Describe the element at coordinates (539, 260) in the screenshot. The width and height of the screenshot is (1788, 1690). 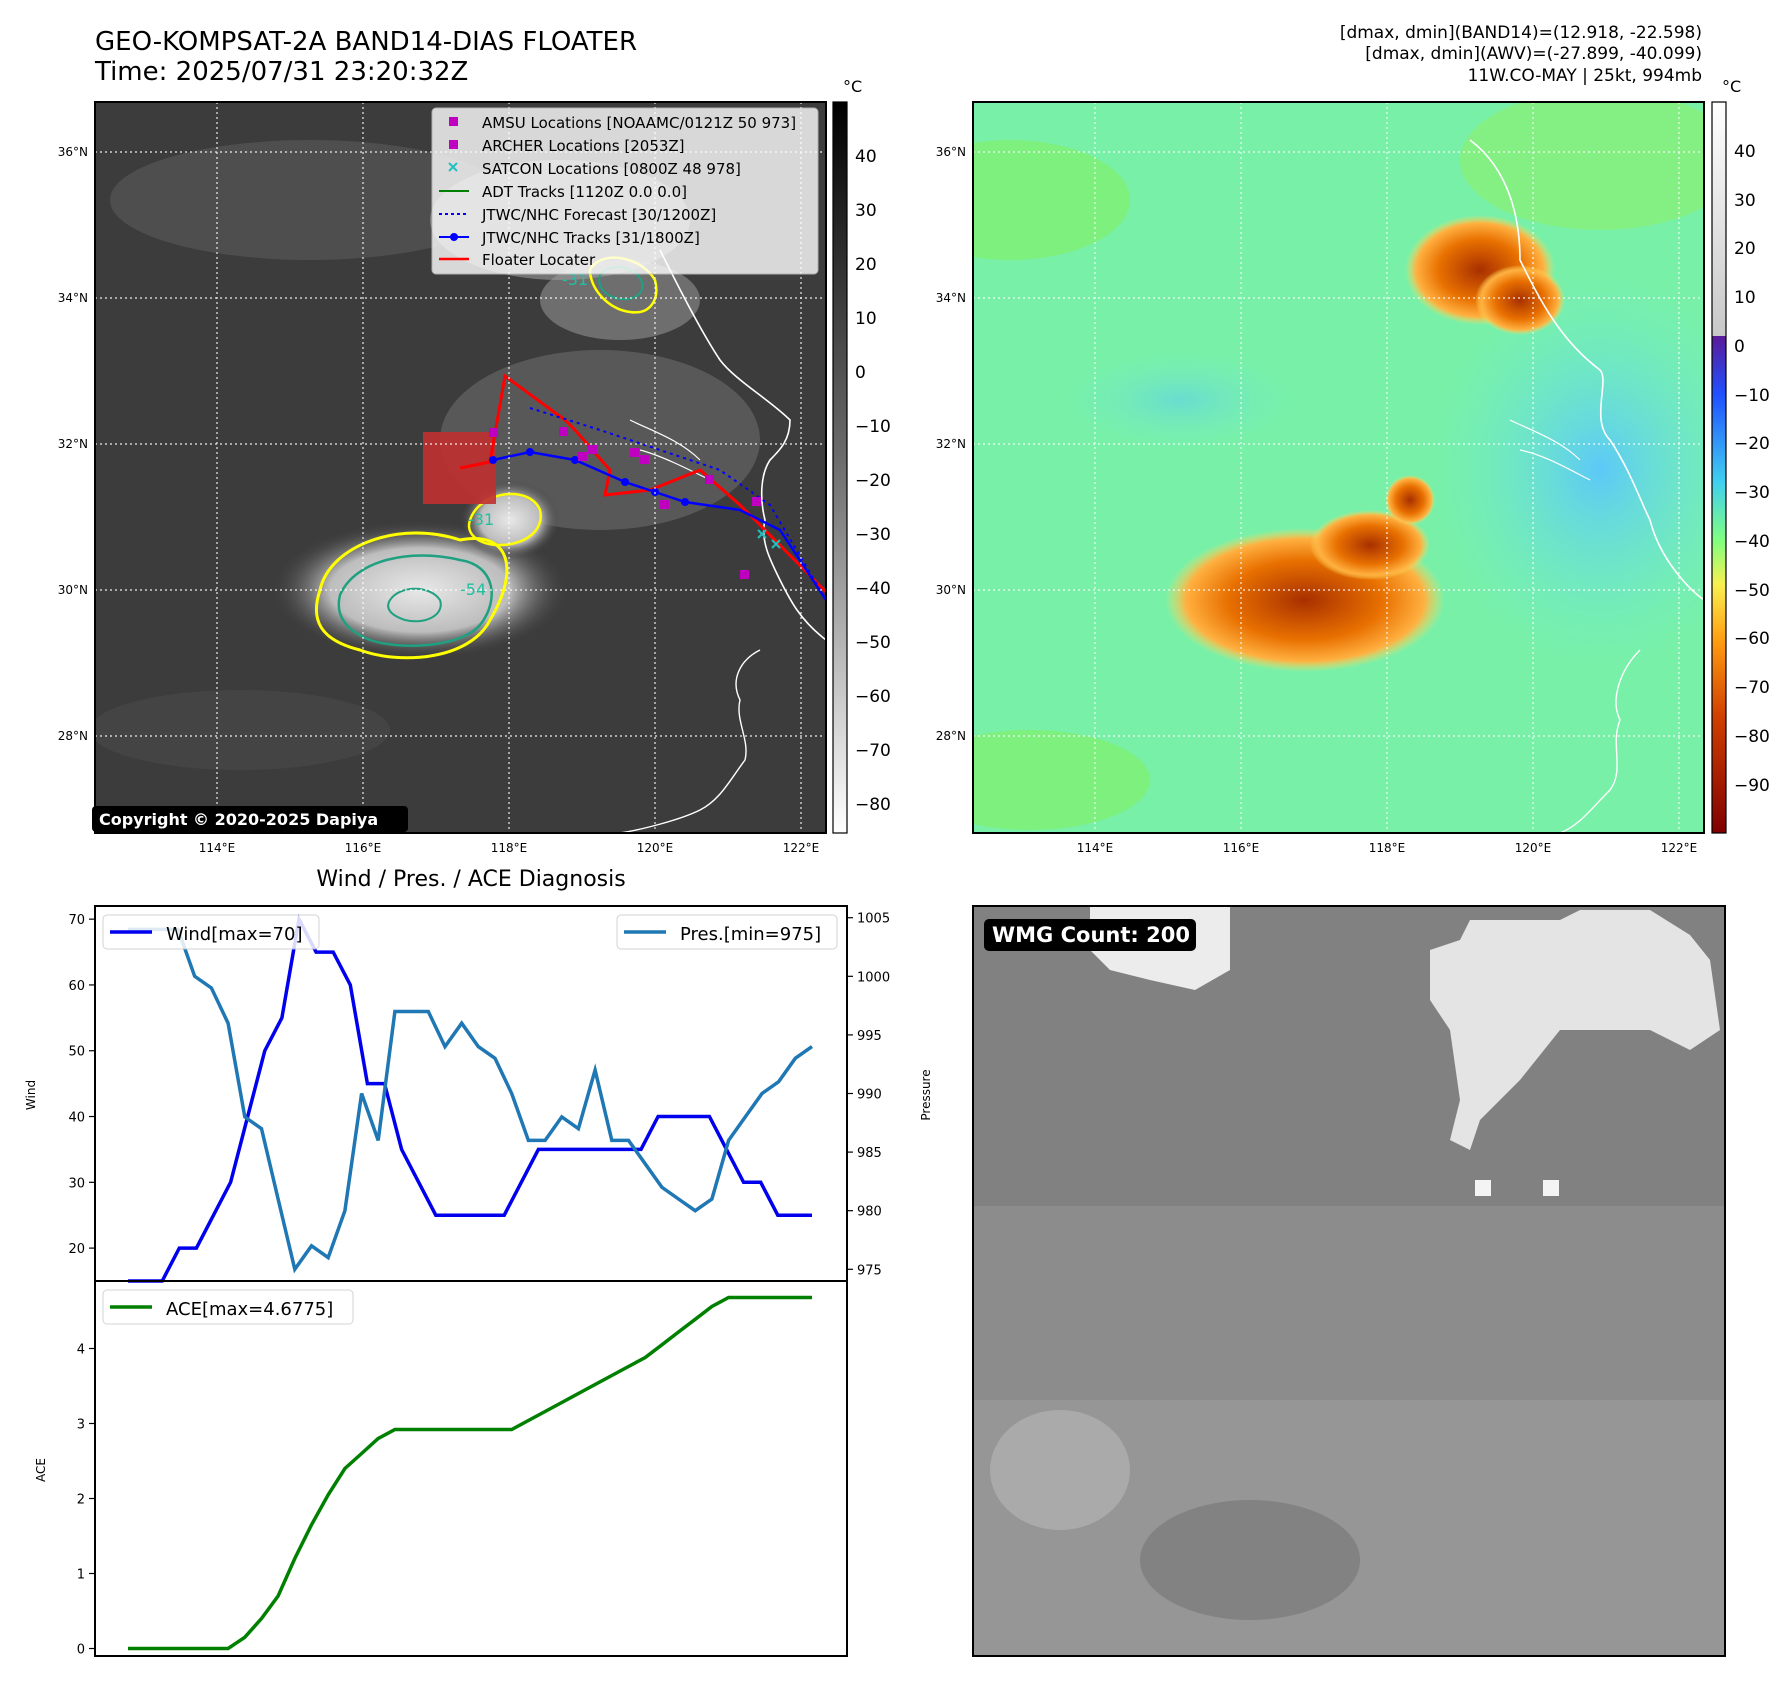
I see `legend-floater: Floater Locater` at that location.